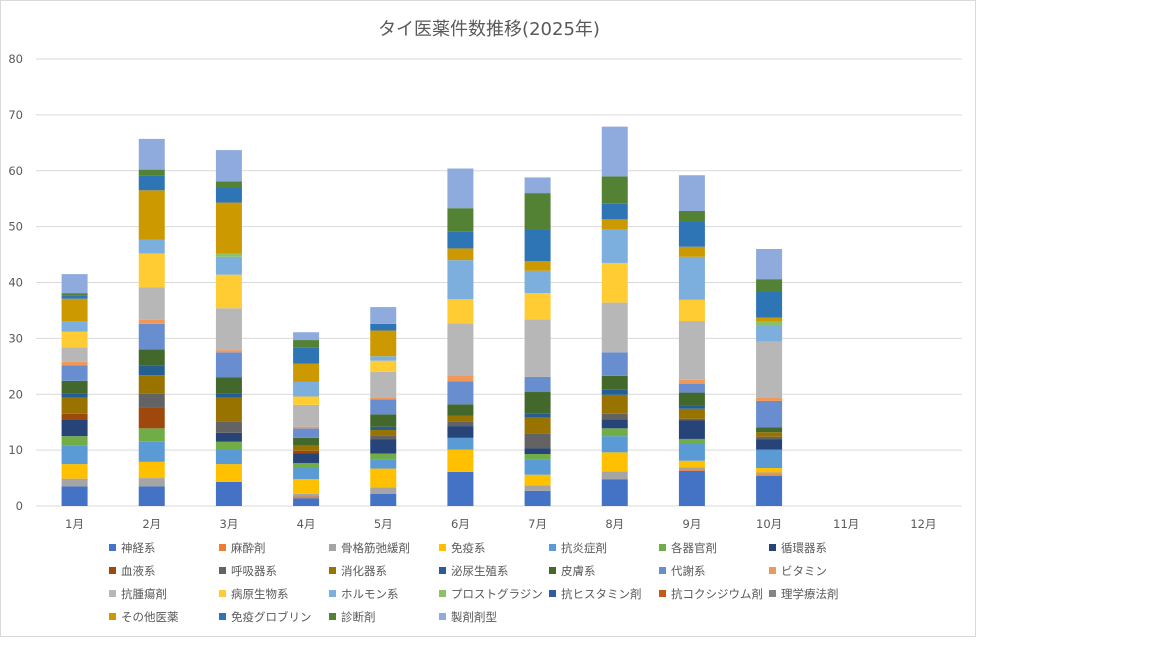  What do you see at coordinates (15, 115) in the screenshot?
I see `y-tick-label: 70` at bounding box center [15, 115].